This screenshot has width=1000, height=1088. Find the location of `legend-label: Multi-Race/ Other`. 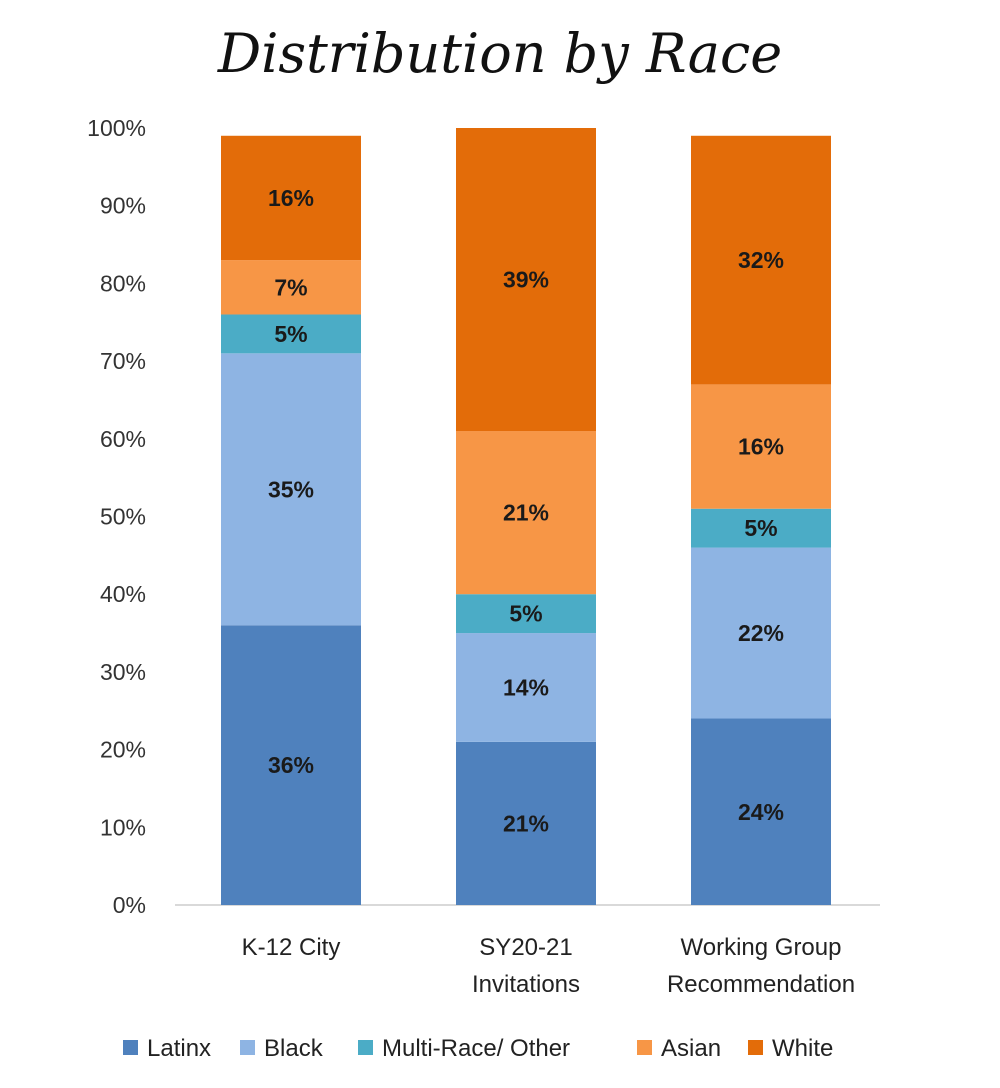

legend-label: Multi-Race/ Other is located at coordinates (476, 1048).